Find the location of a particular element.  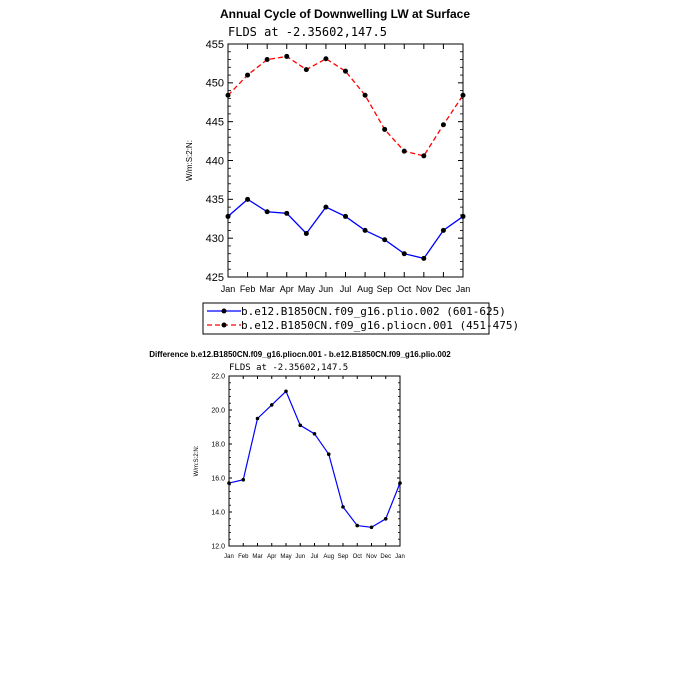

y-tick-label: 435 is located at coordinates (215, 200).